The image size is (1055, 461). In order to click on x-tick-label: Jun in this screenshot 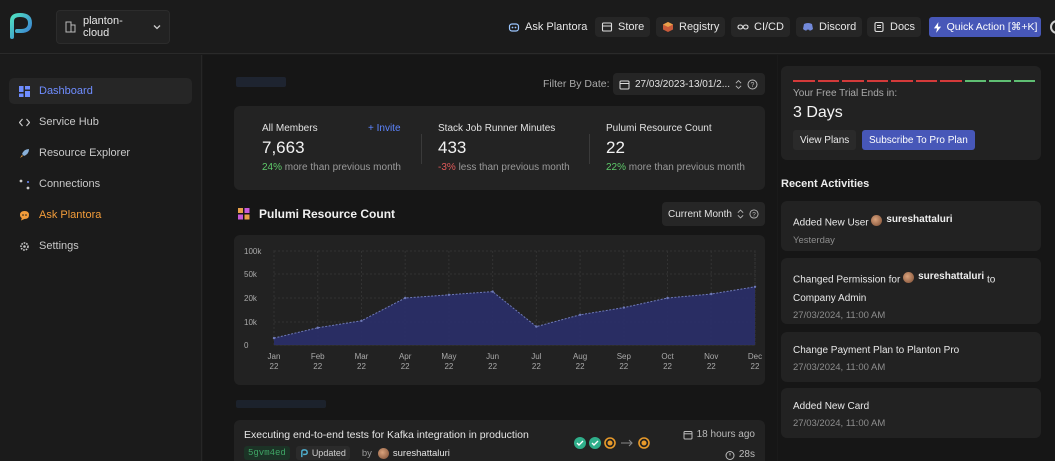, I will do `click(492, 356)`.